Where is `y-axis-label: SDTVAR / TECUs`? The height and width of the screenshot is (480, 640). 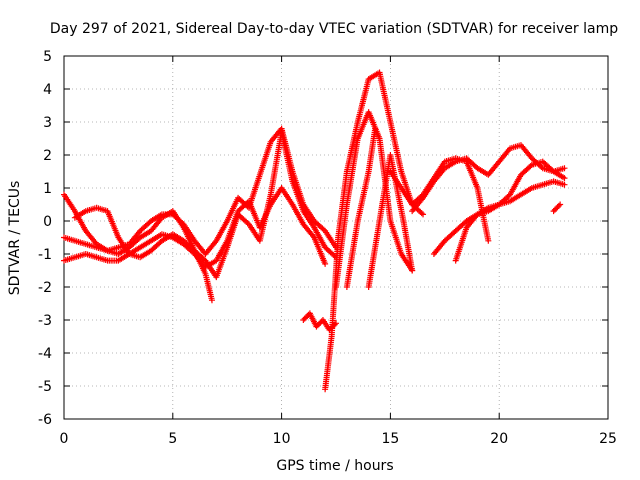 y-axis-label: SDTVAR / TECUs is located at coordinates (15, 238).